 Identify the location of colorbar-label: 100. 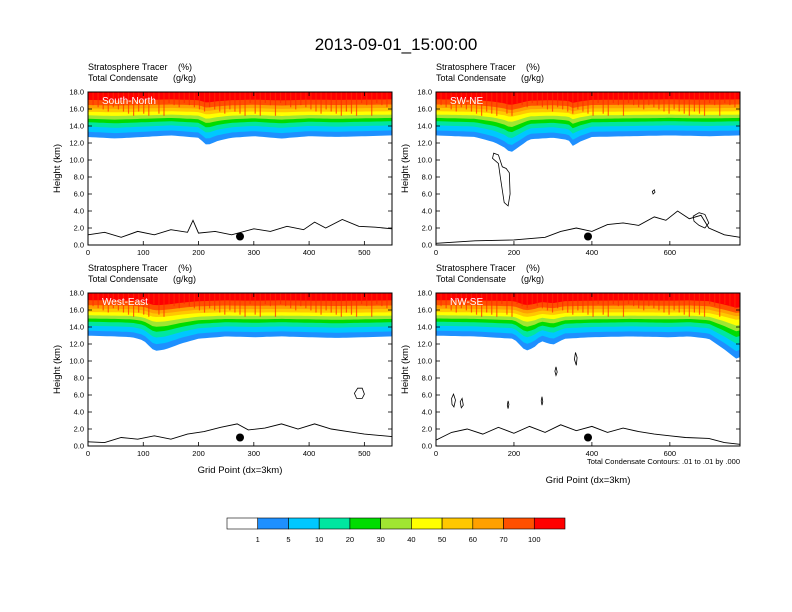
(534, 539).